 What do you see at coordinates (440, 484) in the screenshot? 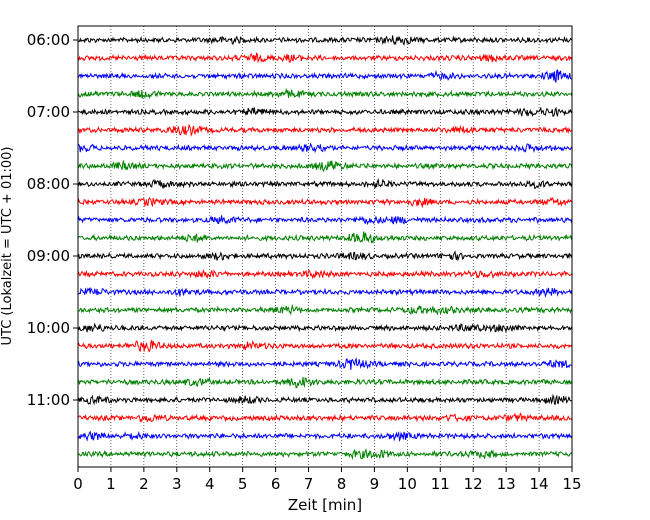
I see `x-tick-label-11: 11` at bounding box center [440, 484].